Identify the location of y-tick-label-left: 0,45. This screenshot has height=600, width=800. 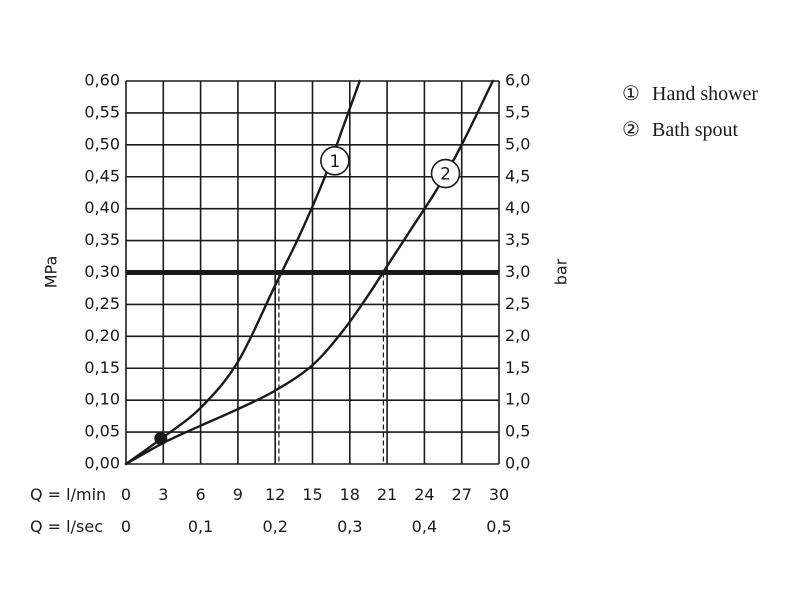
(102, 175).